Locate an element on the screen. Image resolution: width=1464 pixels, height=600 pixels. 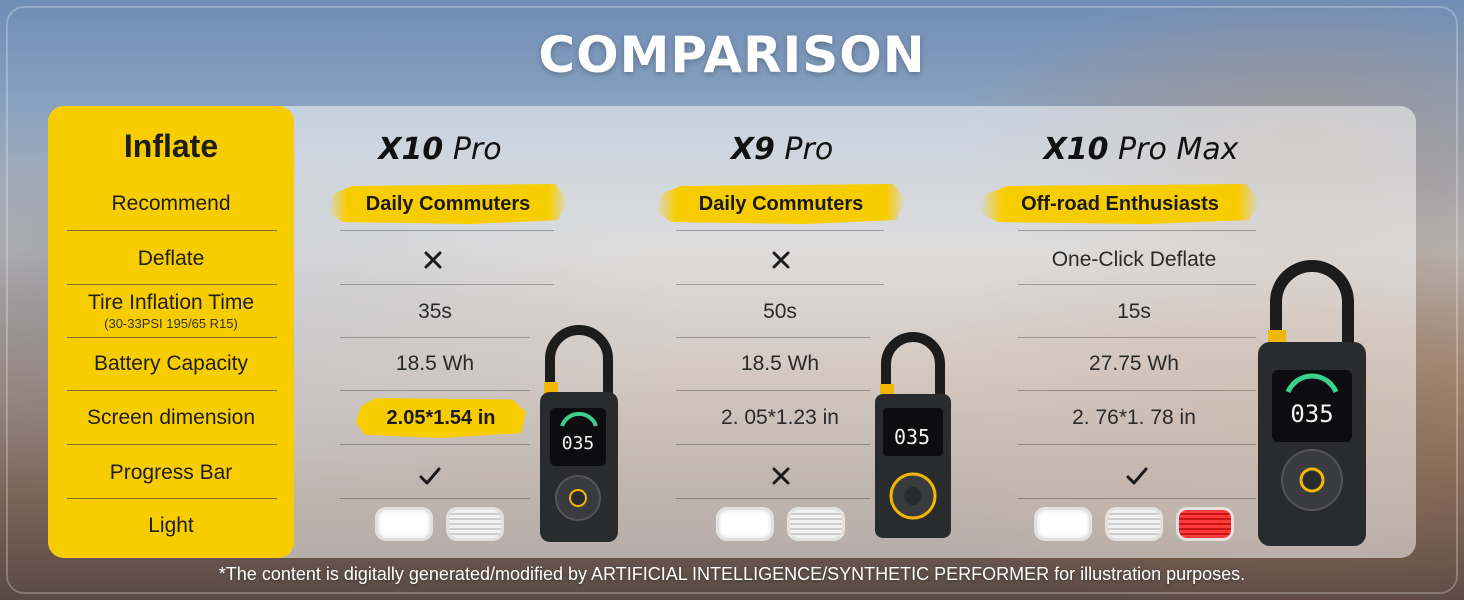
product-name-x9-pro: X9 Pro is located at coordinates (782, 149).